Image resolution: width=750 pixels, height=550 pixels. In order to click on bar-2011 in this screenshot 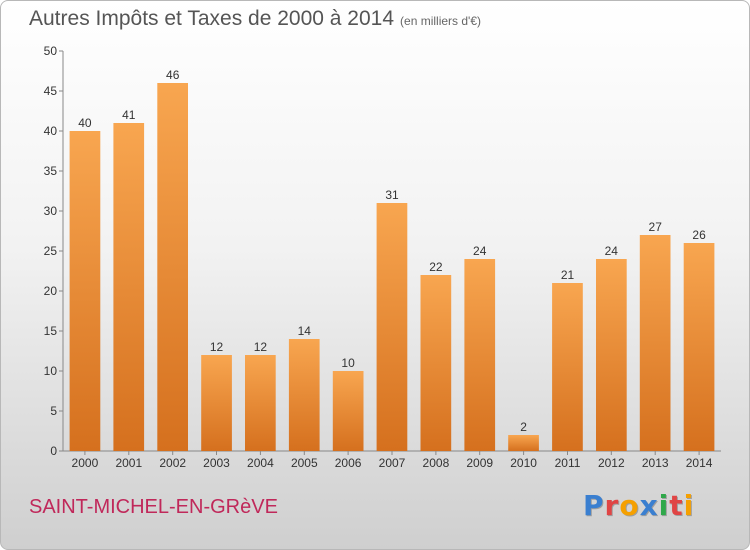, I will do `click(567, 367)`.